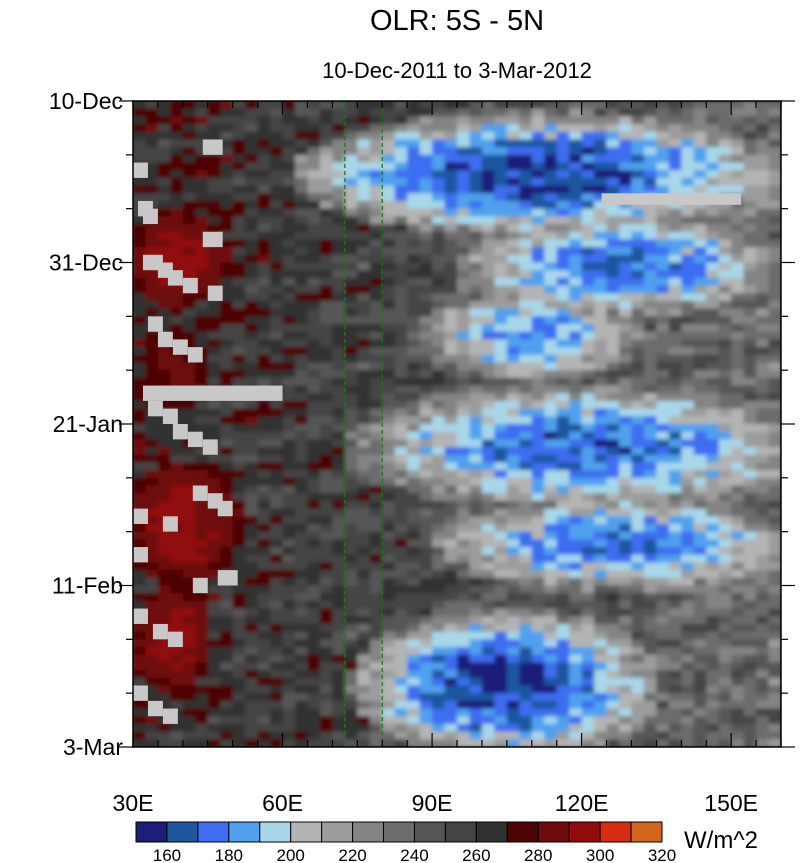 This screenshot has height=863, width=800. Describe the element at coordinates (662, 854) in the screenshot. I see `colorbar-label: 320` at that location.